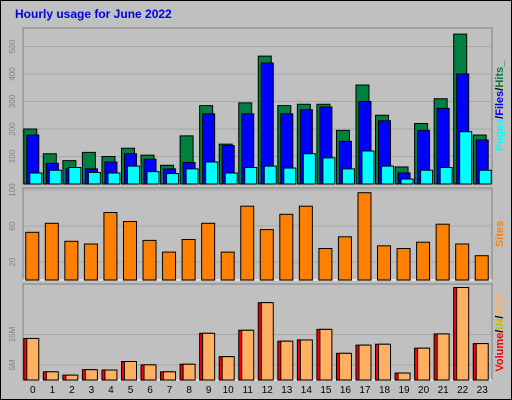  I want to click on x-tick-label: 10, so click(229, 390).